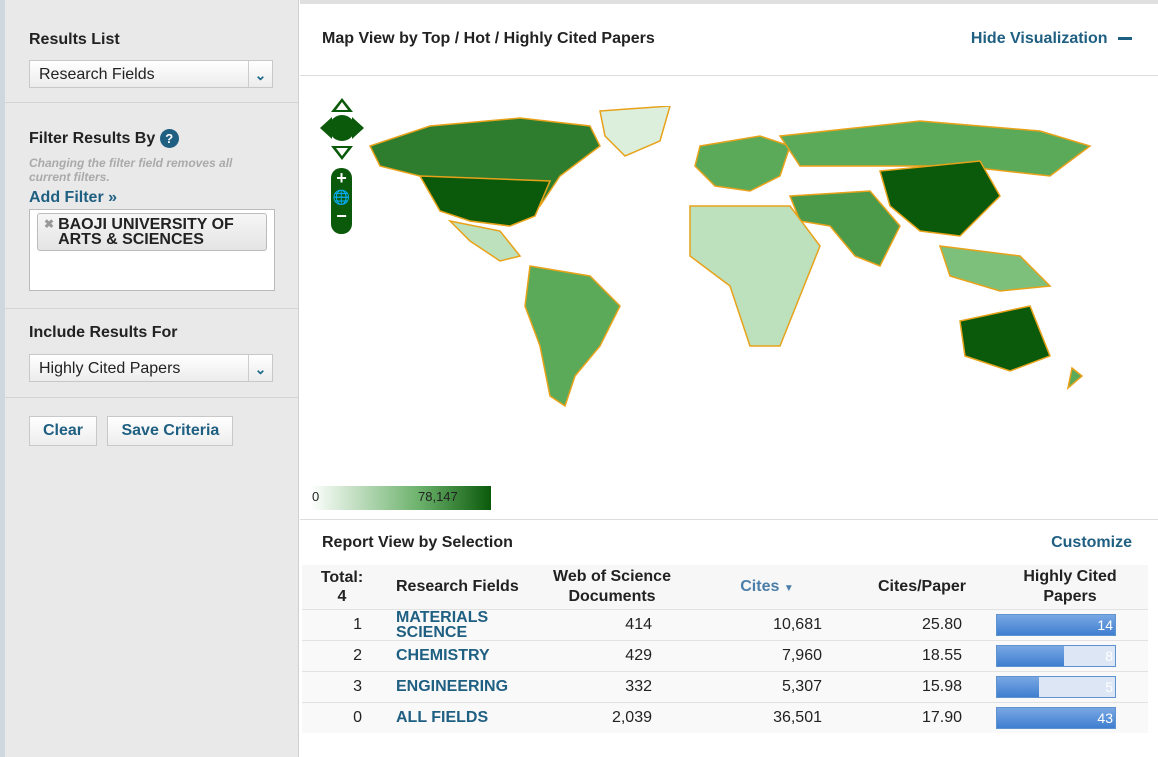 The height and width of the screenshot is (757, 1158). What do you see at coordinates (438, 496) in the screenshot?
I see `legend-max: 78,147` at bounding box center [438, 496].